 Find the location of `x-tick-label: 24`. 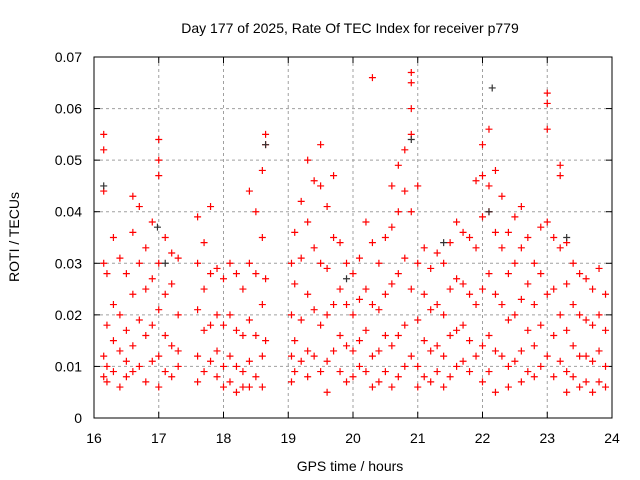

x-tick-label: 24 is located at coordinates (612, 438).